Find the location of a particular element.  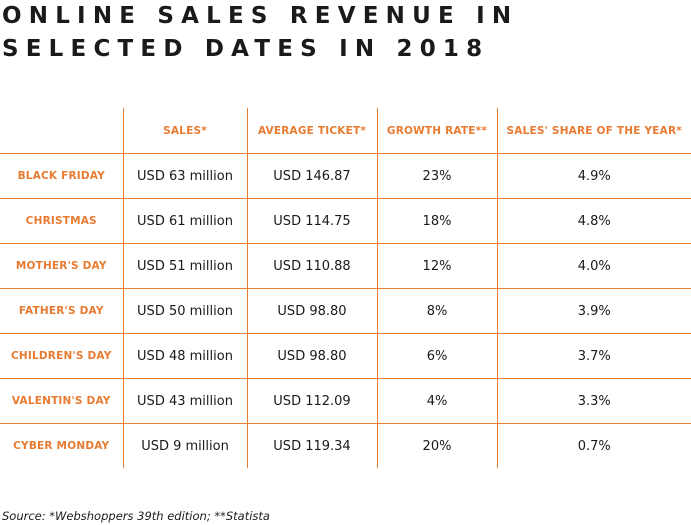

row-sales: USD 50 million is located at coordinates (184, 311).